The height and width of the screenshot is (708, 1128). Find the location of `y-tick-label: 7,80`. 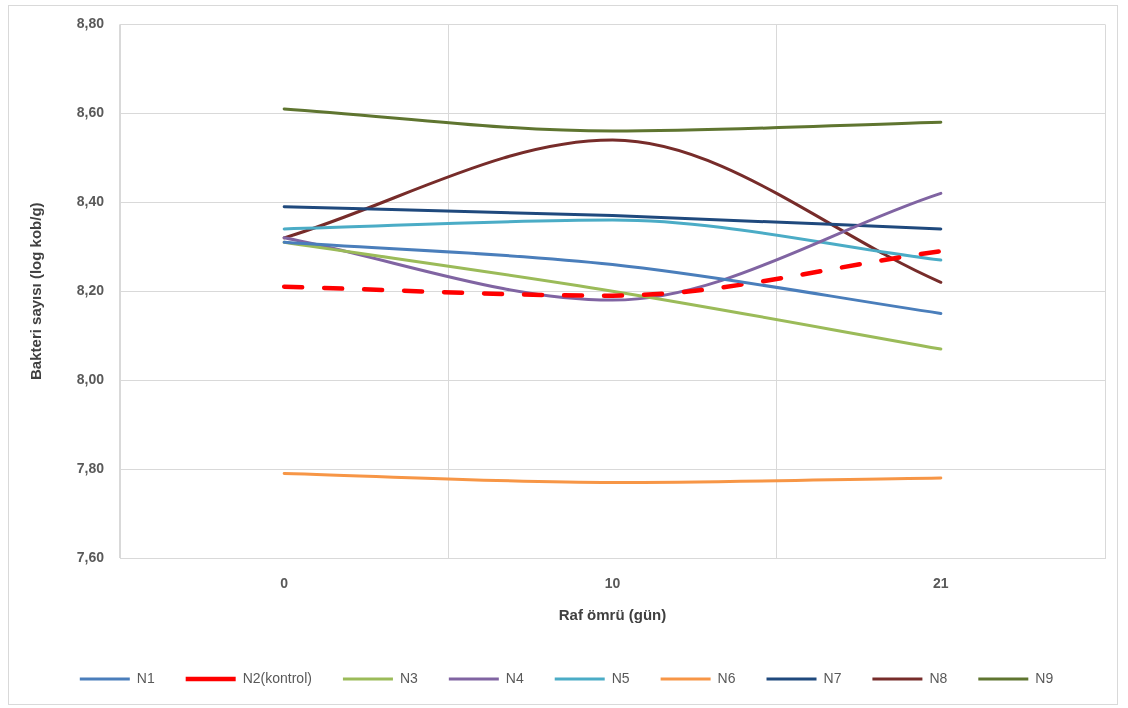

y-tick-label: 7,80 is located at coordinates (90, 467).